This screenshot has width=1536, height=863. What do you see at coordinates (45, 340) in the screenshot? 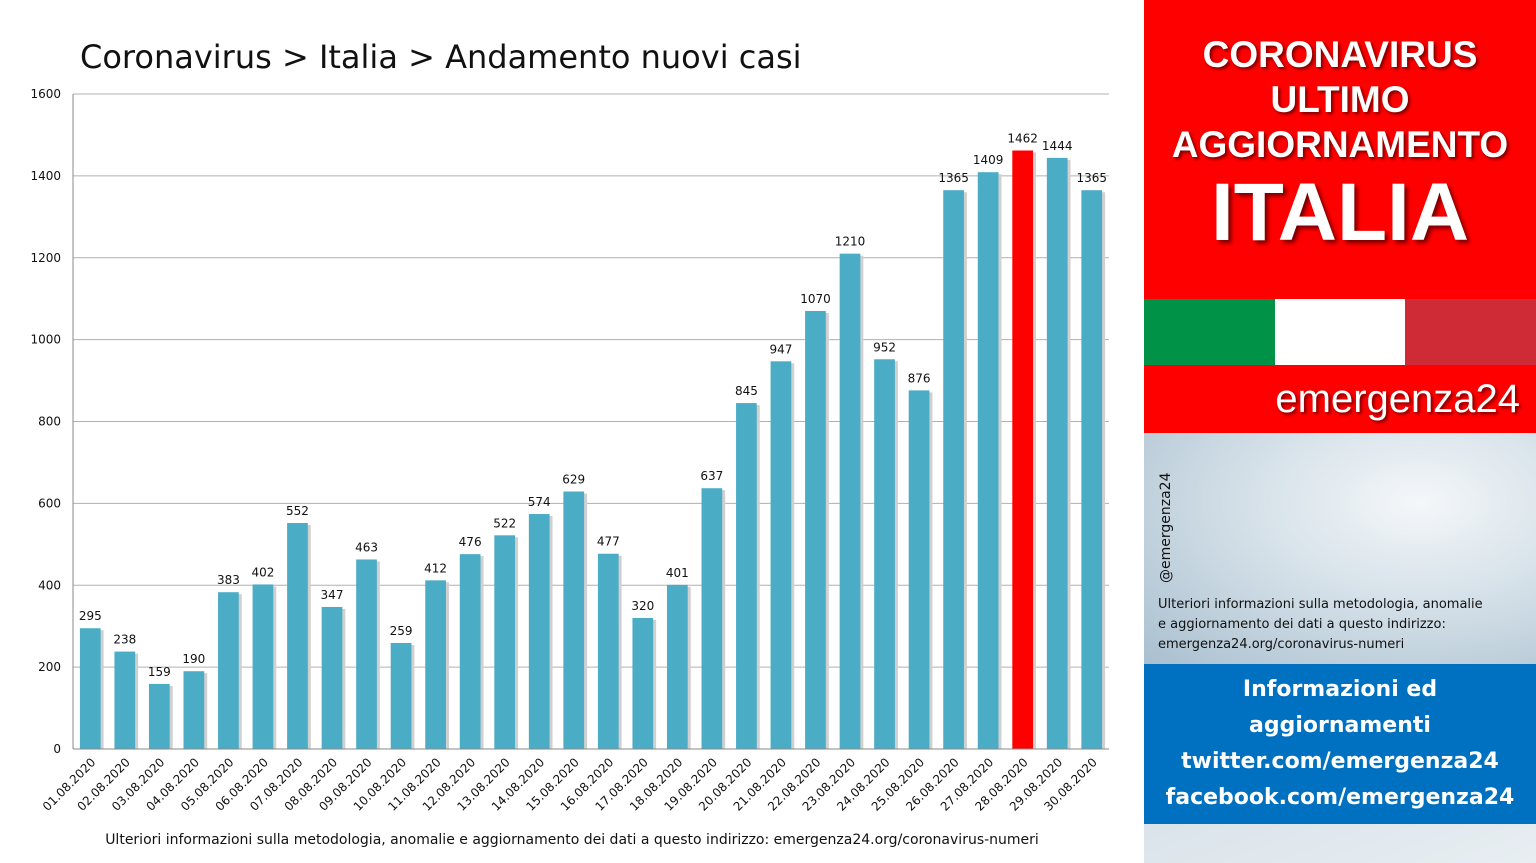
I see `y-tick-label: 1000` at bounding box center [45, 340].